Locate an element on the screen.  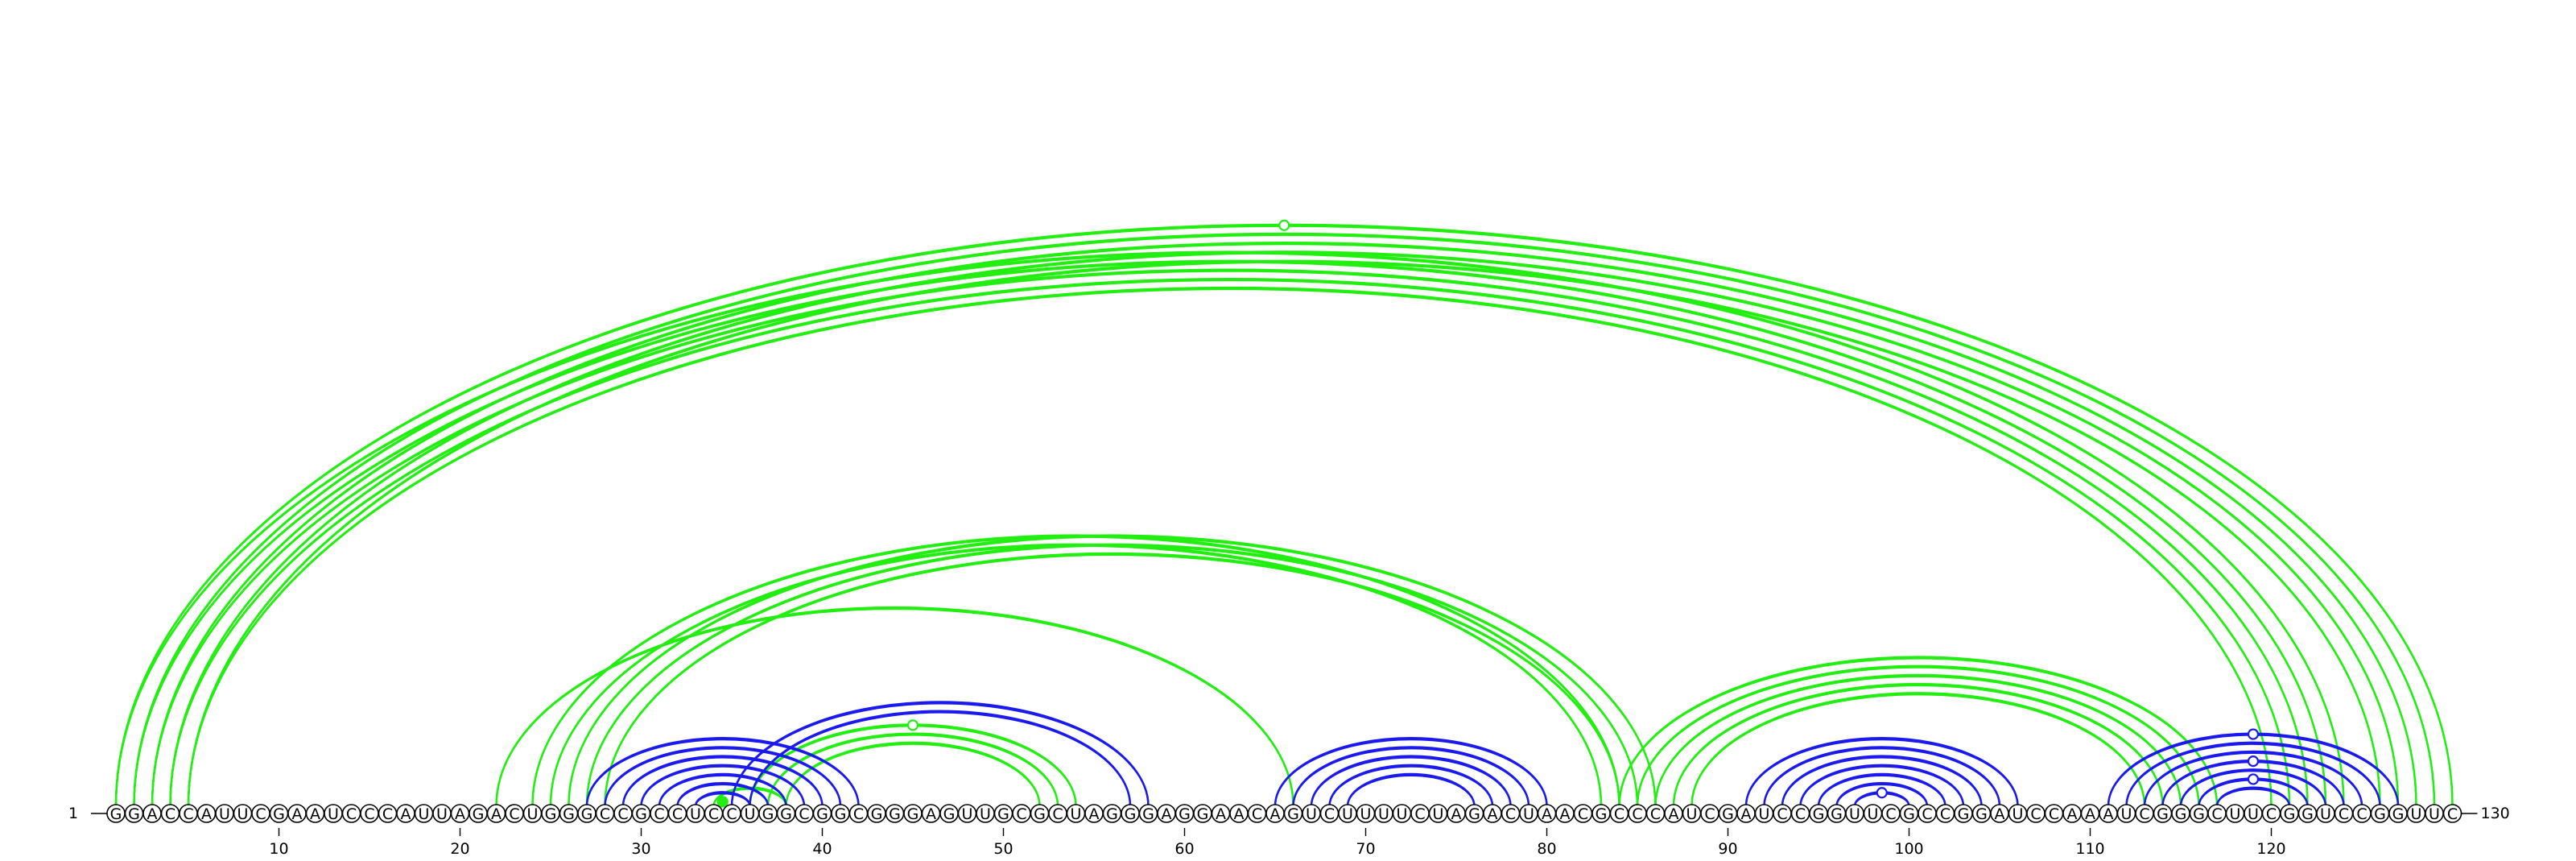
nucleotide-letter-121: G is located at coordinates (2290, 814).